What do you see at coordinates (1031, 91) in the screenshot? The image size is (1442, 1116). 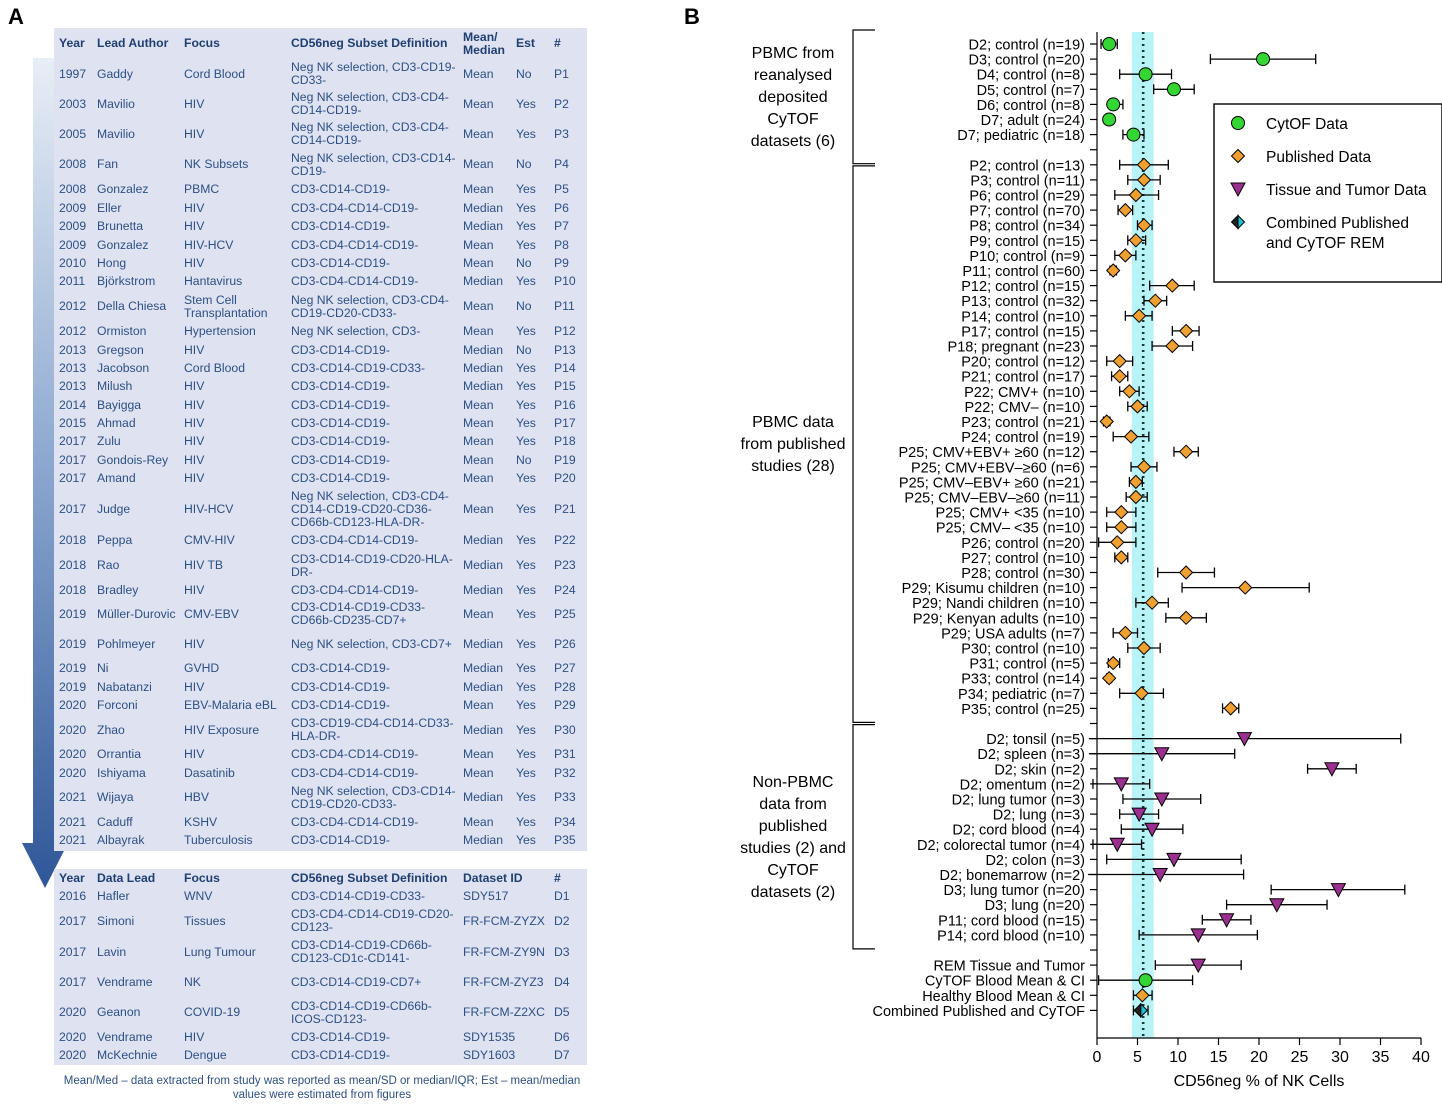 I see `row-label: D5; control (n=7)` at bounding box center [1031, 91].